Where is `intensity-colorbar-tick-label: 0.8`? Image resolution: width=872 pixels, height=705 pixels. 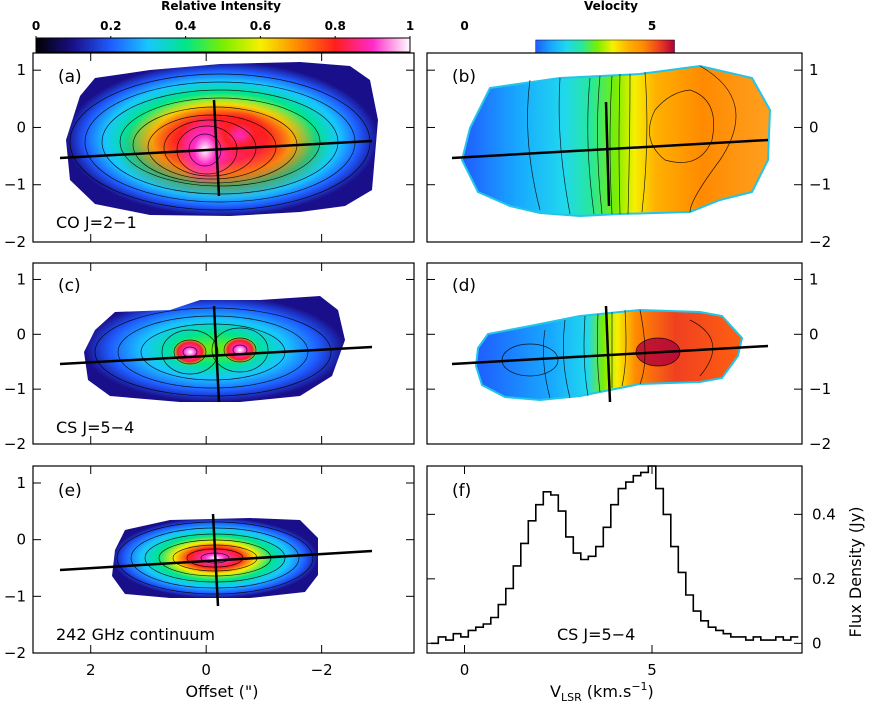
intensity-colorbar-tick-label: 0.8 is located at coordinates (335, 26).